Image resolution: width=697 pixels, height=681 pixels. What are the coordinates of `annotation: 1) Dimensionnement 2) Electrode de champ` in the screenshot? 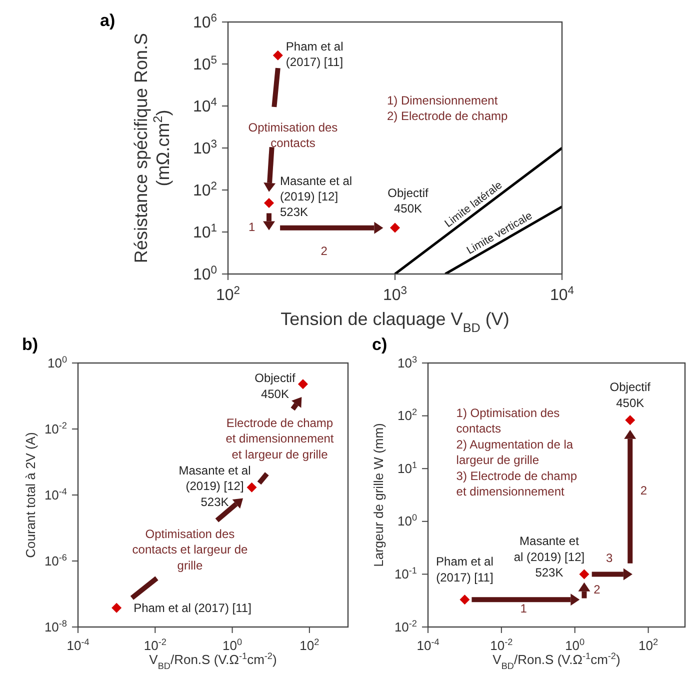 It's located at (447, 108).